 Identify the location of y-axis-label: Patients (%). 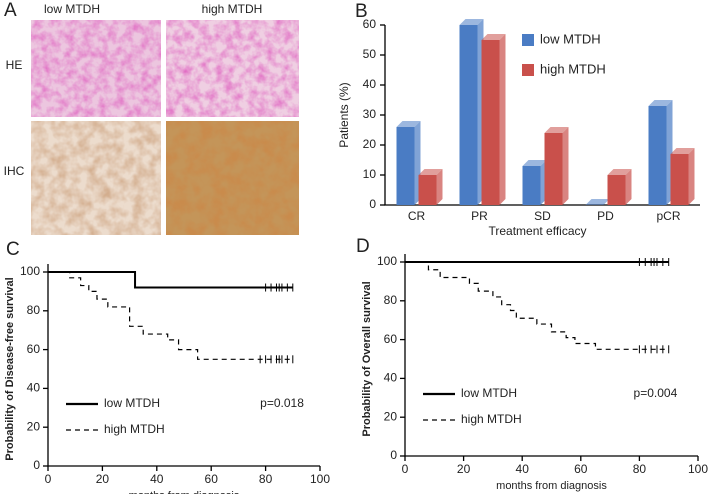
(344, 114).